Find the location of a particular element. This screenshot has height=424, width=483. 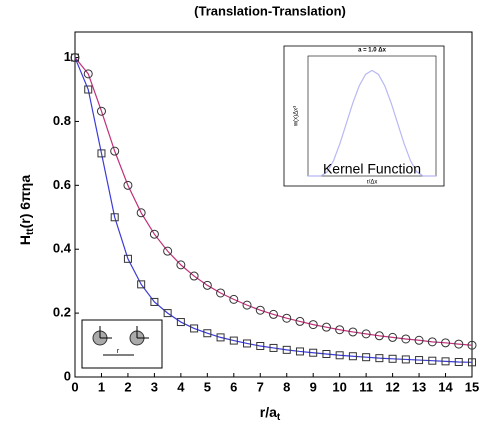

inset-annotation: Kernel Function is located at coordinates (372, 169).